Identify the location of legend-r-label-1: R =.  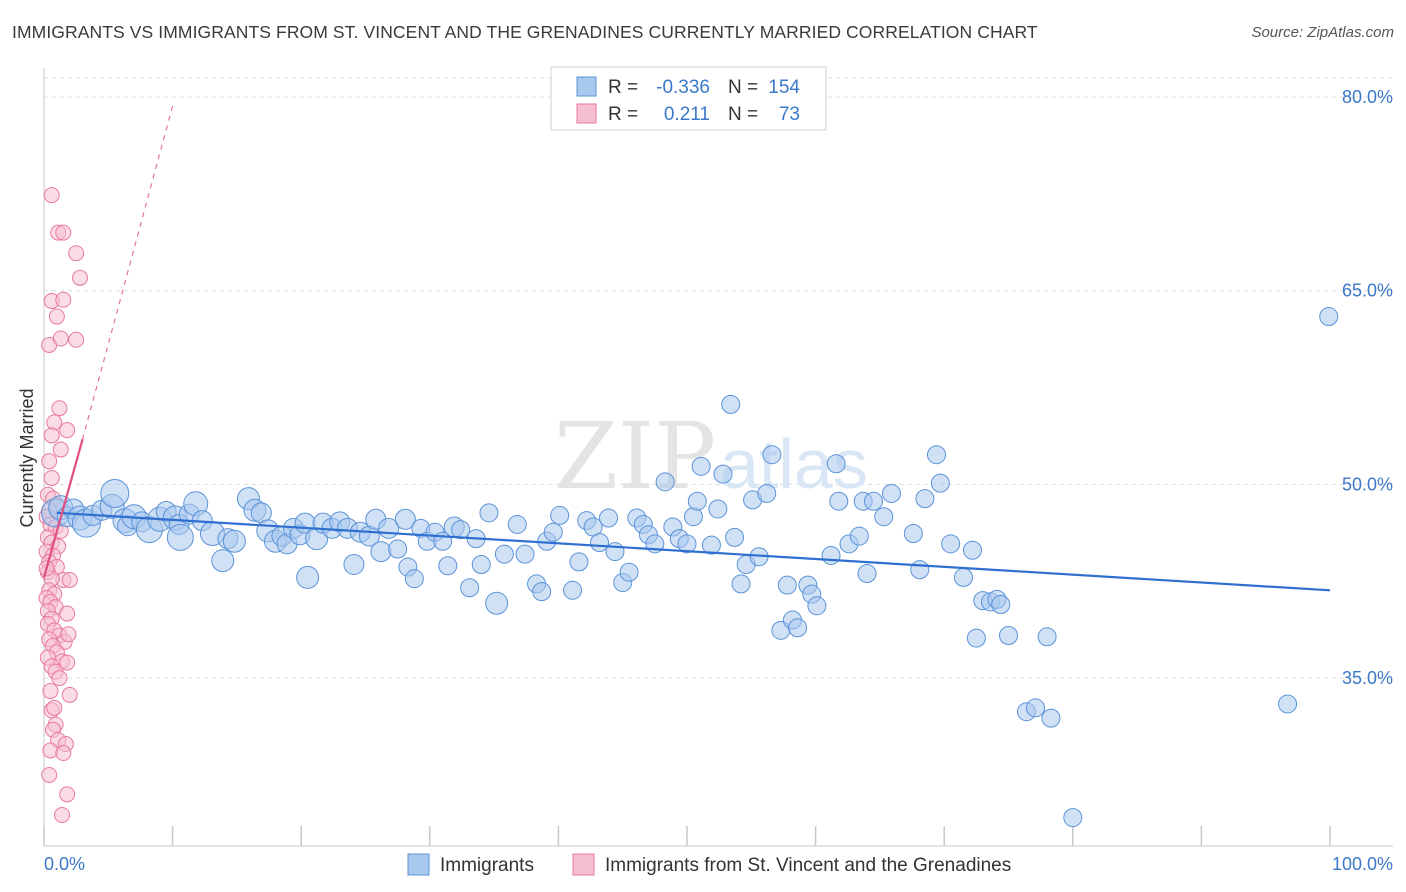
(623, 87).